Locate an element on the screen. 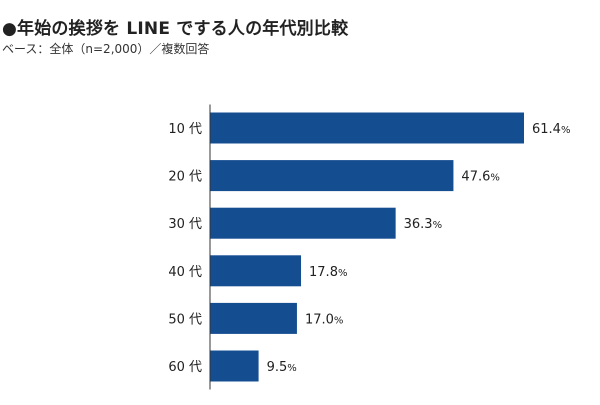 The height and width of the screenshot is (405, 600). category-label: 20 代 is located at coordinates (185, 177).